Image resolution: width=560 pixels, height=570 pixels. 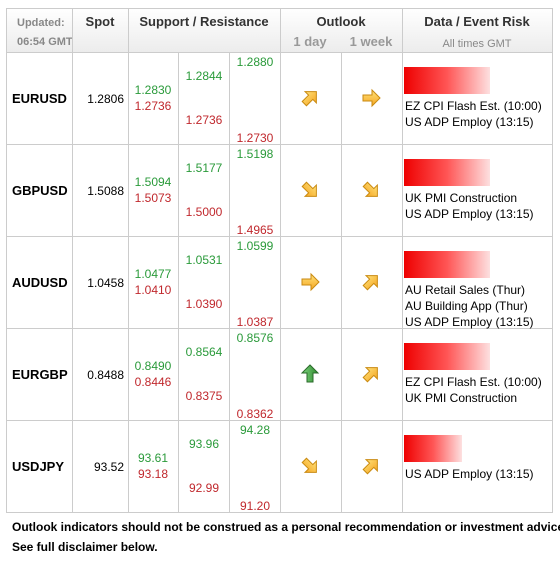 I want to click on pair: AUDUSD, so click(x=40, y=282).